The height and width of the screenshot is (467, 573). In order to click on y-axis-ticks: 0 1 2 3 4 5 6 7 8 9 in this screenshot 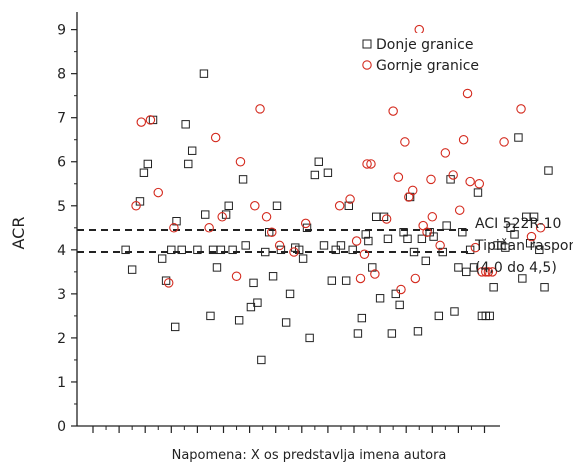, I will do `click(67, 229)`.